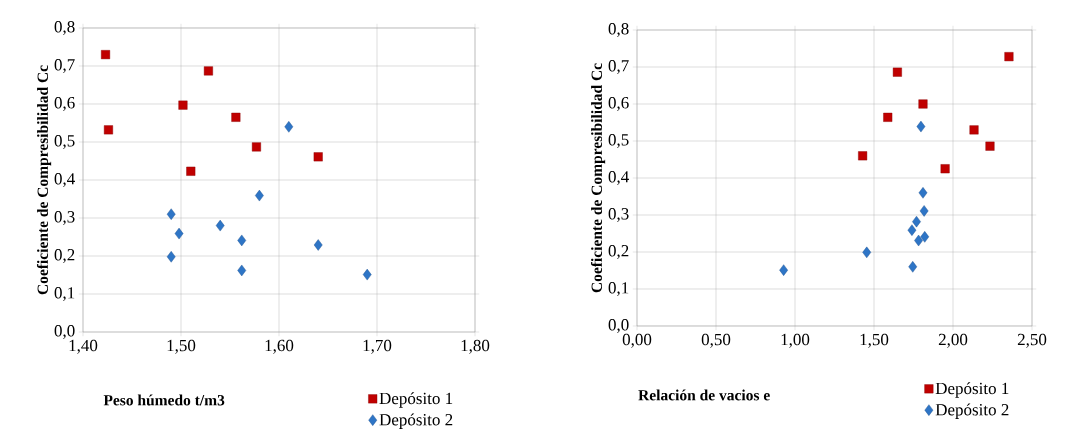  What do you see at coordinates (164, 400) in the screenshot?
I see `x-axis-title: Peso húmedo t/m3` at bounding box center [164, 400].